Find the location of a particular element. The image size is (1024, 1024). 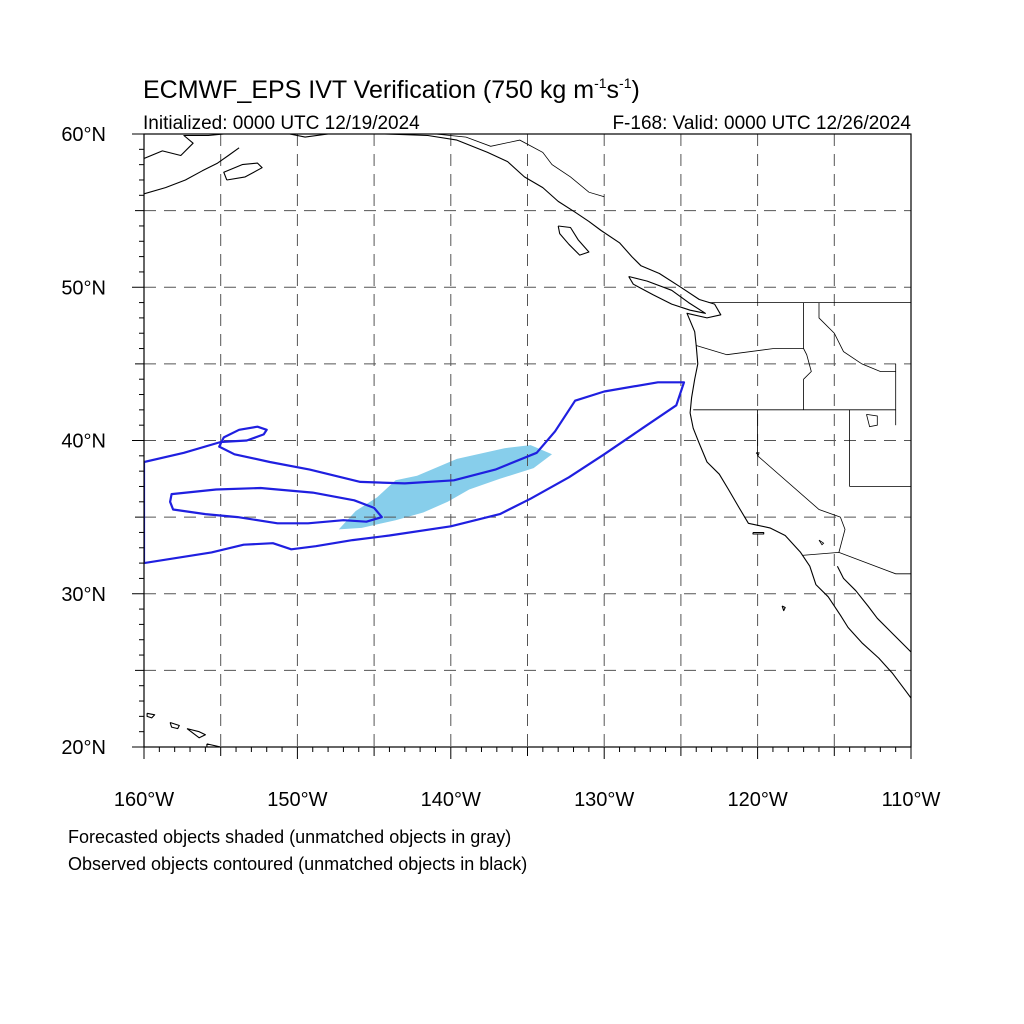

coastline-alaska-peninsula is located at coordinates (192, 171).